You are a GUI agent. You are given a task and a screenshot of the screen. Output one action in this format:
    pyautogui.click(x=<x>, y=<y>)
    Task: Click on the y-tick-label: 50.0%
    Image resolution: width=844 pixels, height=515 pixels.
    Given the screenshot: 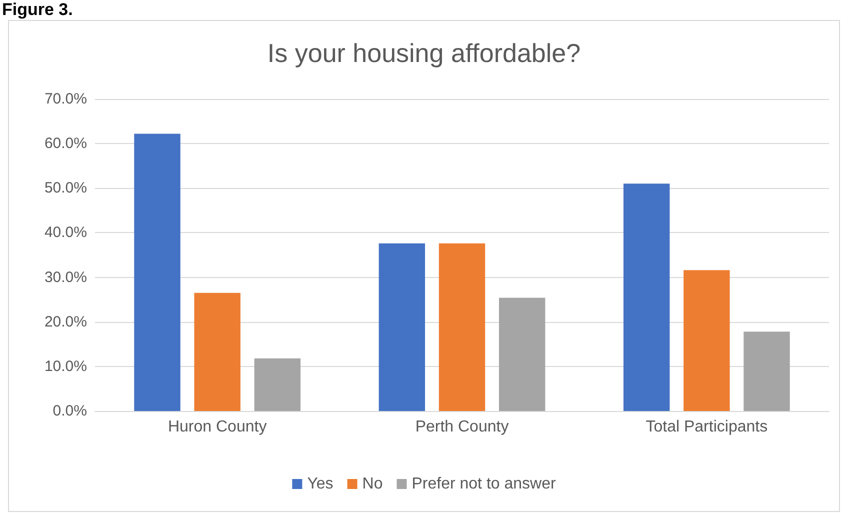 What is the action you would take?
    pyautogui.click(x=65, y=188)
    